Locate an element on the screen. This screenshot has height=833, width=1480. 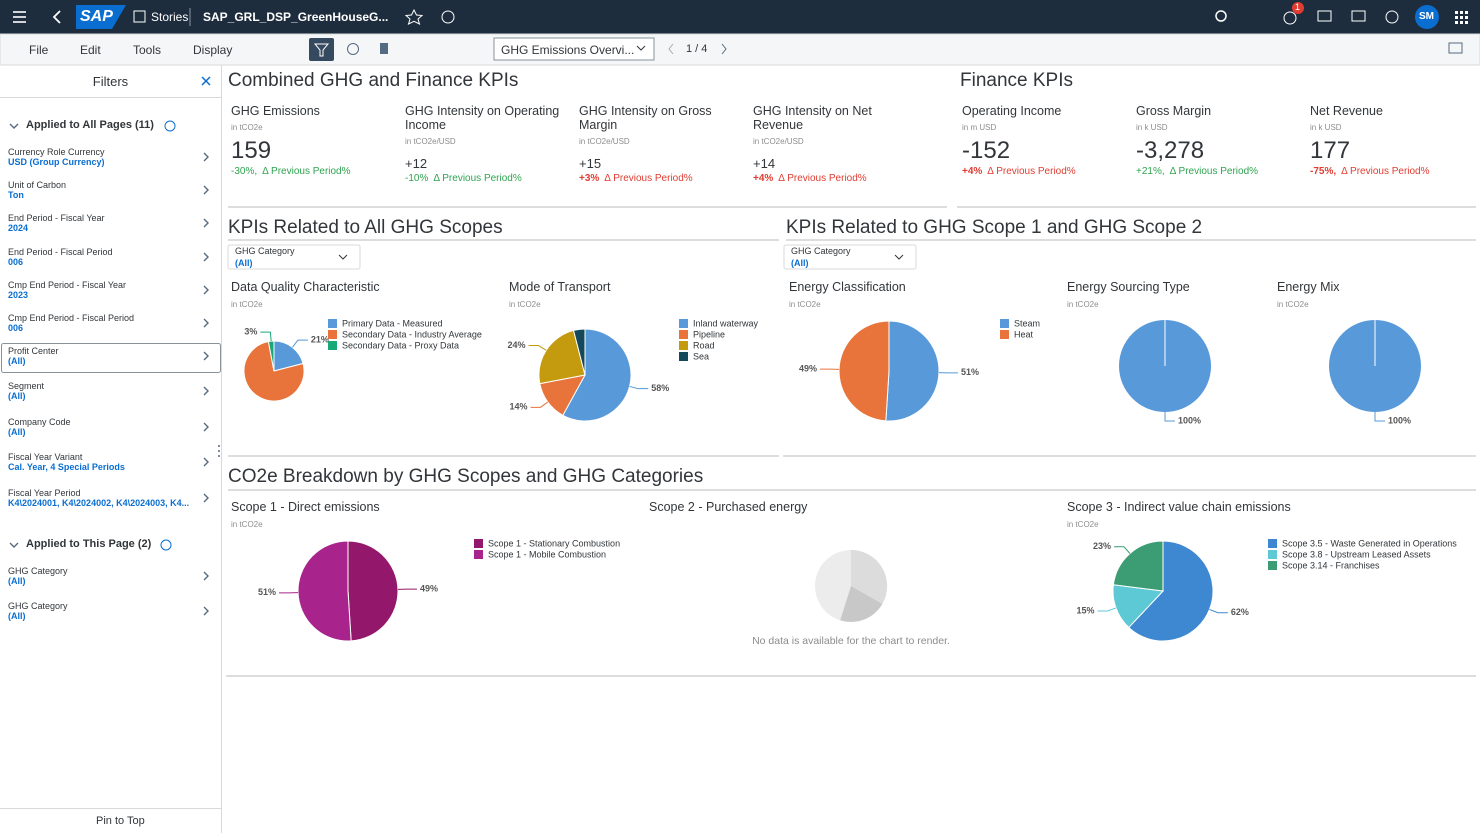
avatar is located at coordinates (1427, 17).